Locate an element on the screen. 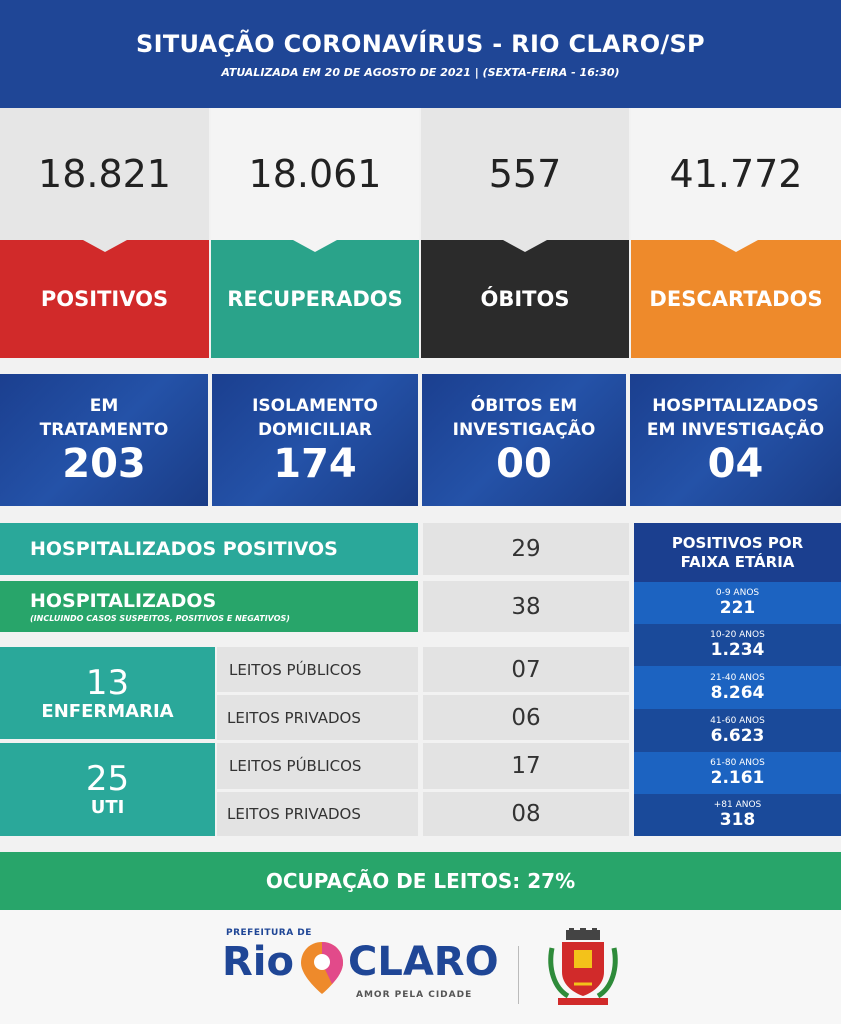 This screenshot has width=841, height=1024. age-group-2: 21-40 ANOS 8.264 is located at coordinates (737, 687).